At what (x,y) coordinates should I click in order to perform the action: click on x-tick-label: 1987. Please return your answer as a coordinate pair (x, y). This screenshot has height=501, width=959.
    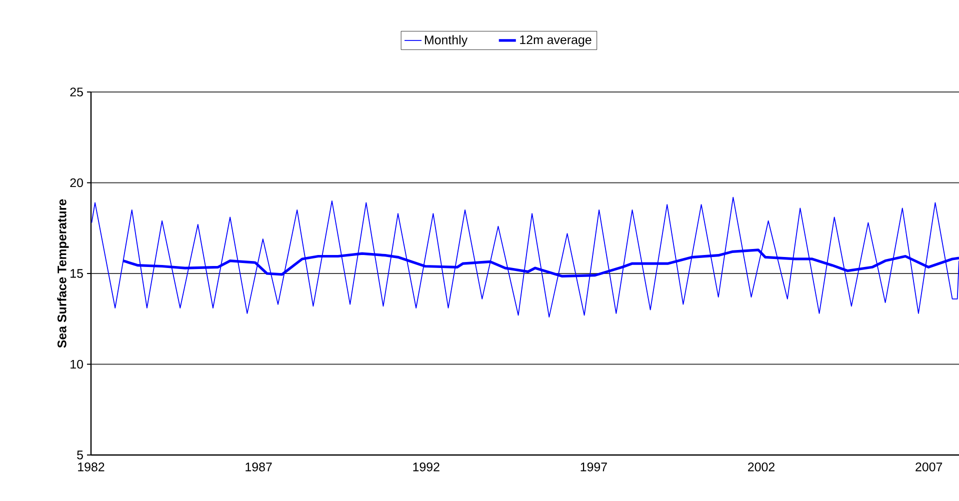
    Looking at the image, I should click on (259, 467).